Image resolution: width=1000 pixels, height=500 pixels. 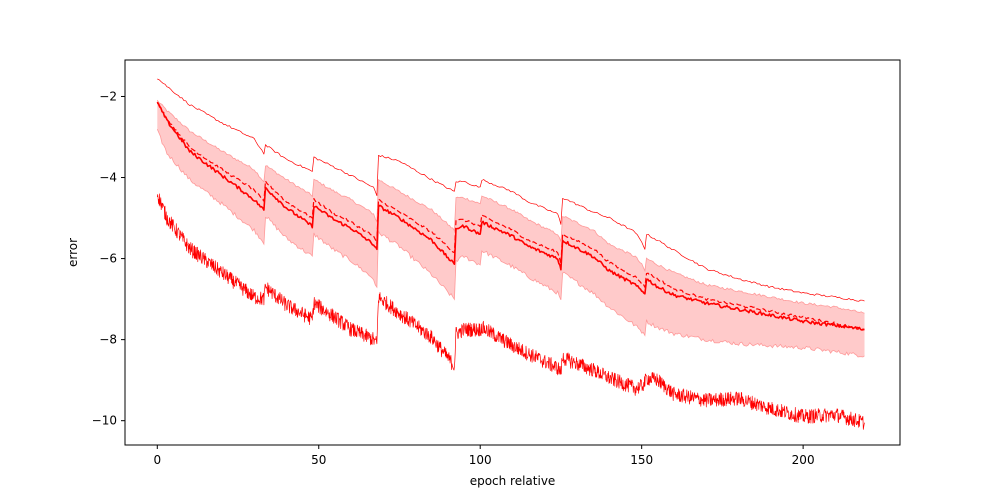 What do you see at coordinates (318, 460) in the screenshot?
I see `x-tick-label: 50` at bounding box center [318, 460].